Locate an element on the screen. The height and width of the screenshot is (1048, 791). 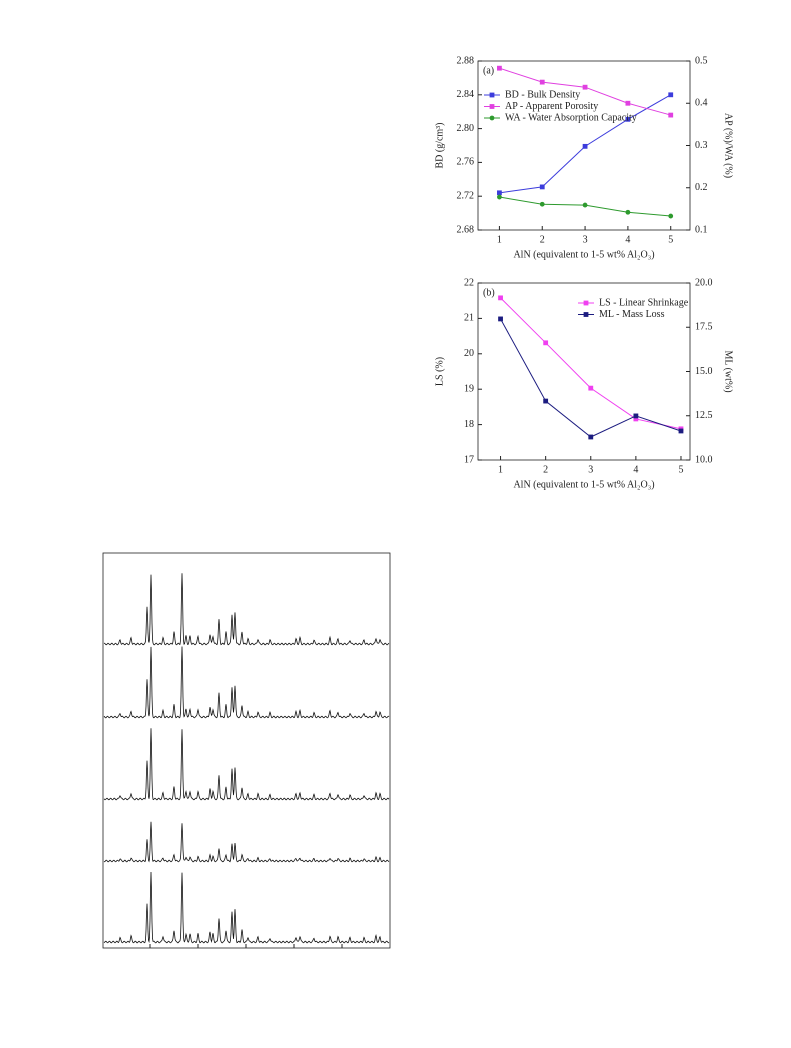
y-tick-label: 2.84 is located at coordinates (466, 94).